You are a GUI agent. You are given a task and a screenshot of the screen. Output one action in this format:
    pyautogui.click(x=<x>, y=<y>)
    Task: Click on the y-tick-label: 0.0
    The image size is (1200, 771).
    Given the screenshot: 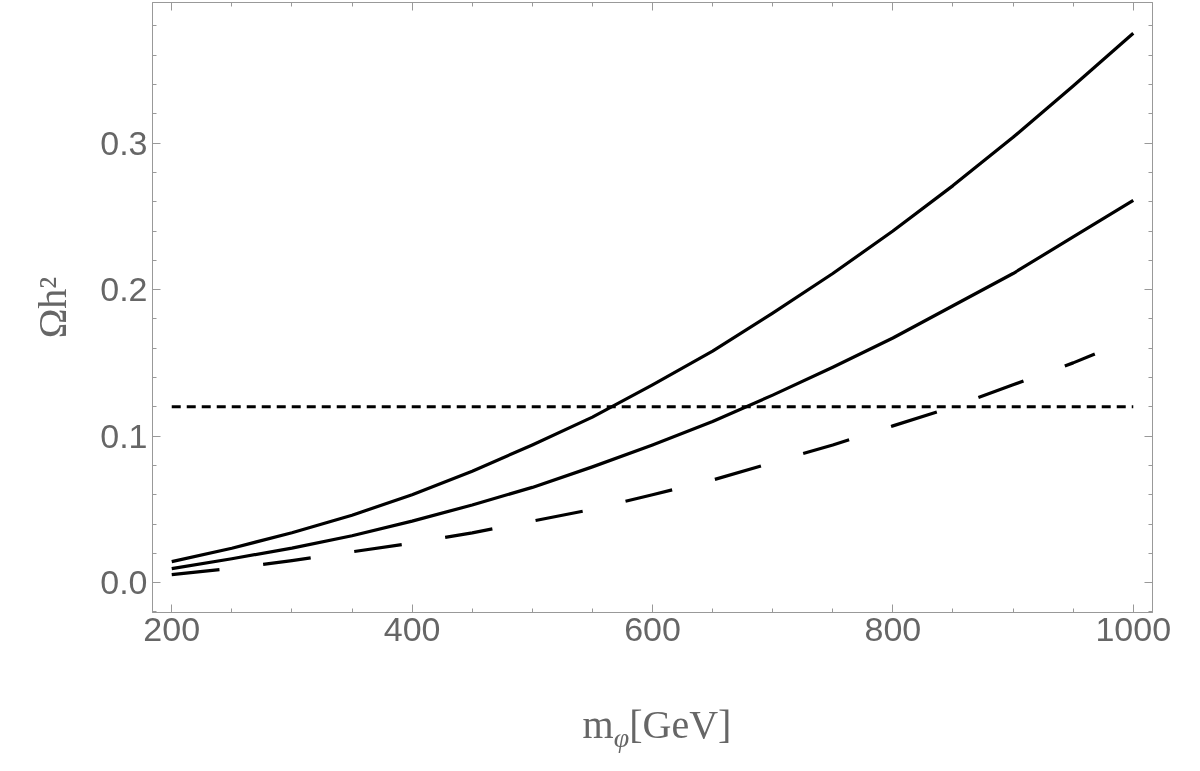 What is the action you would take?
    pyautogui.click(x=124, y=582)
    